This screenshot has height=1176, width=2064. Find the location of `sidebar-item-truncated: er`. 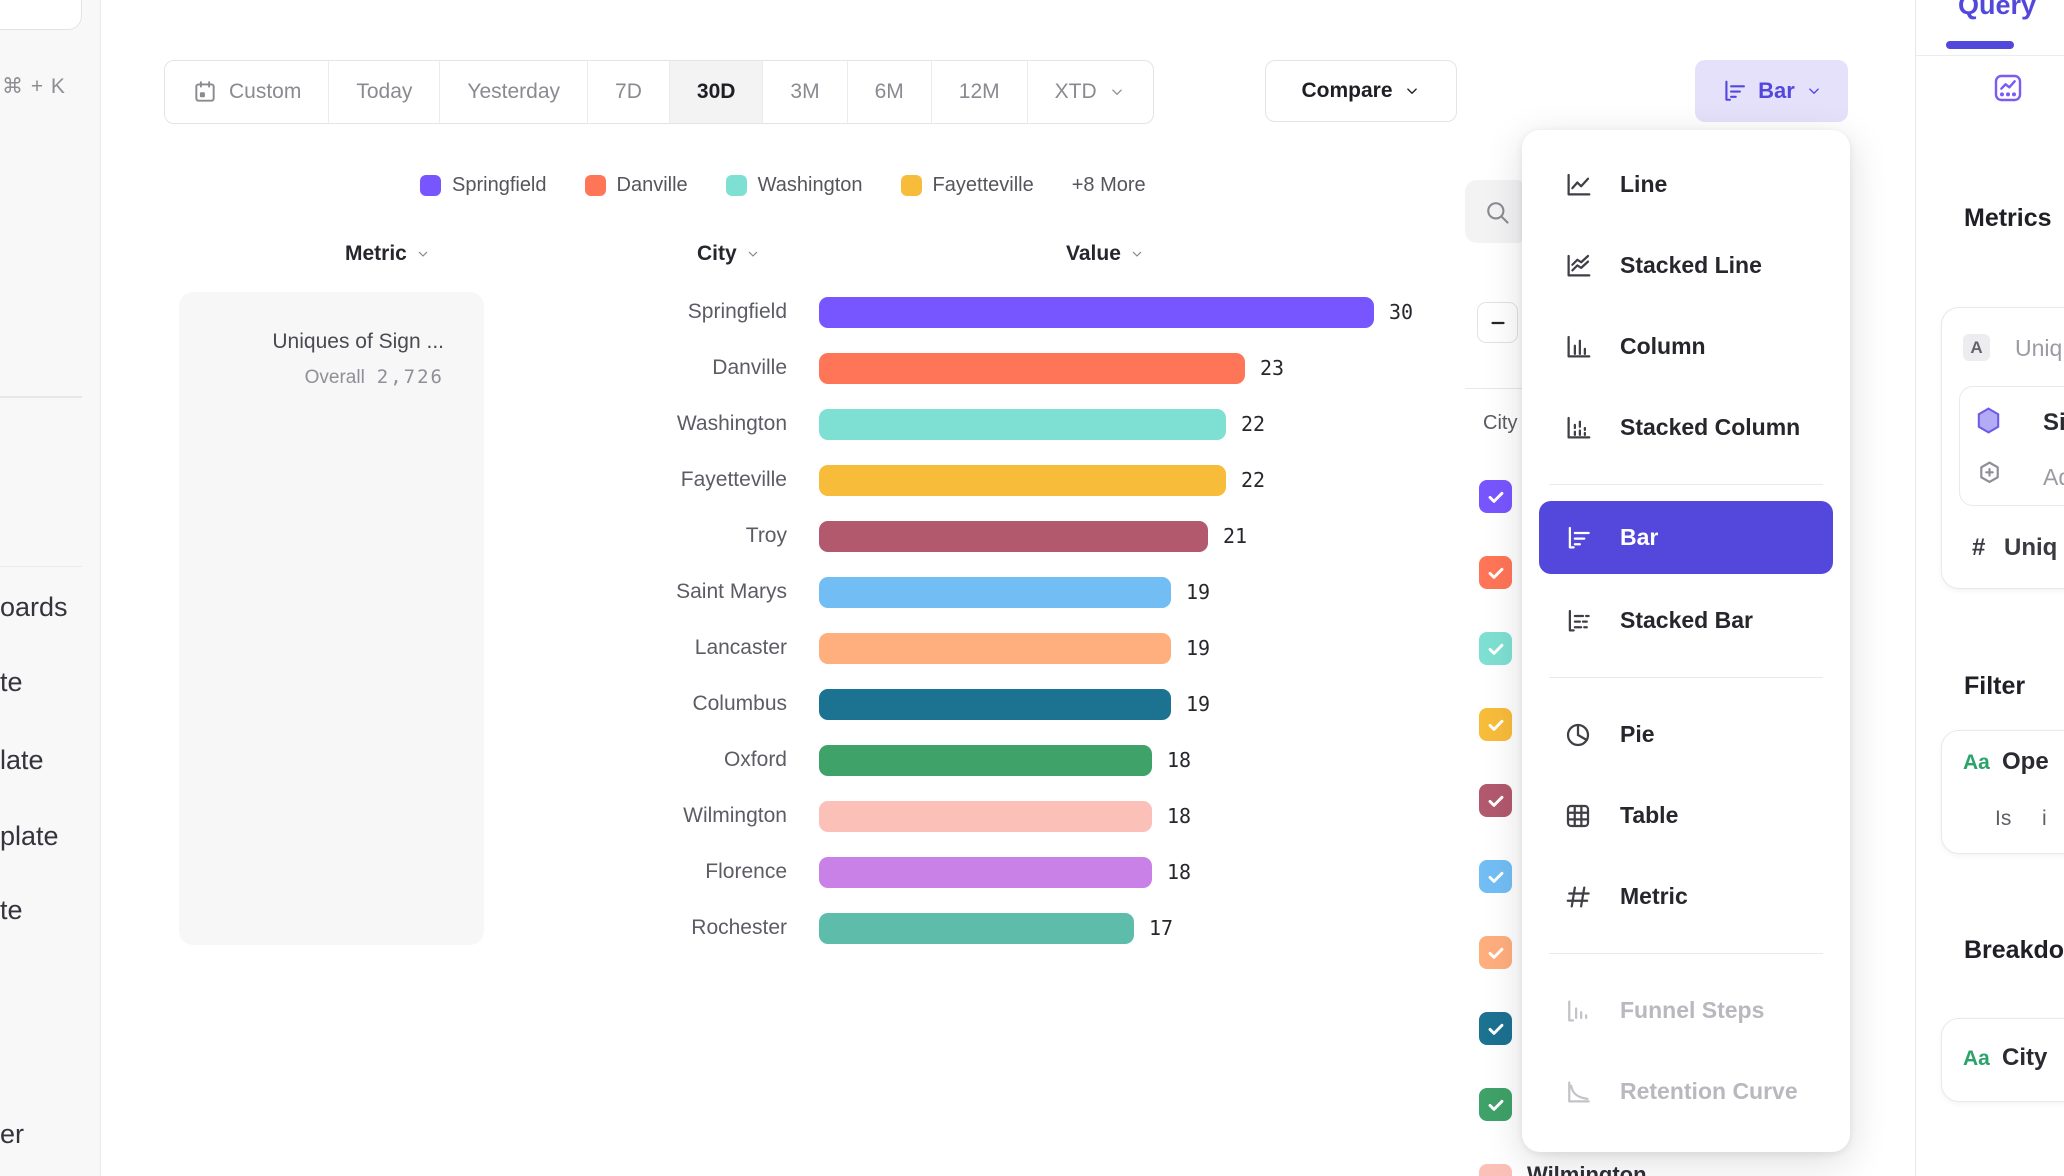

sidebar-item-truncated: er is located at coordinates (12, 1134).